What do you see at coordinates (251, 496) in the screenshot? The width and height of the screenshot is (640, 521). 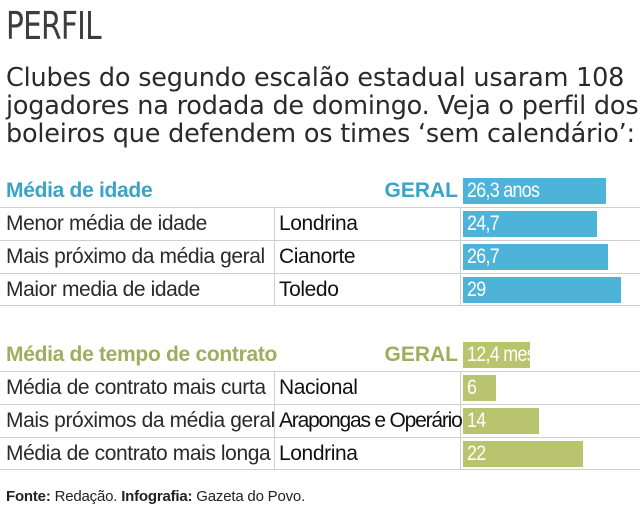 I see `infographic-value: Gazeta do Povo.` at bounding box center [251, 496].